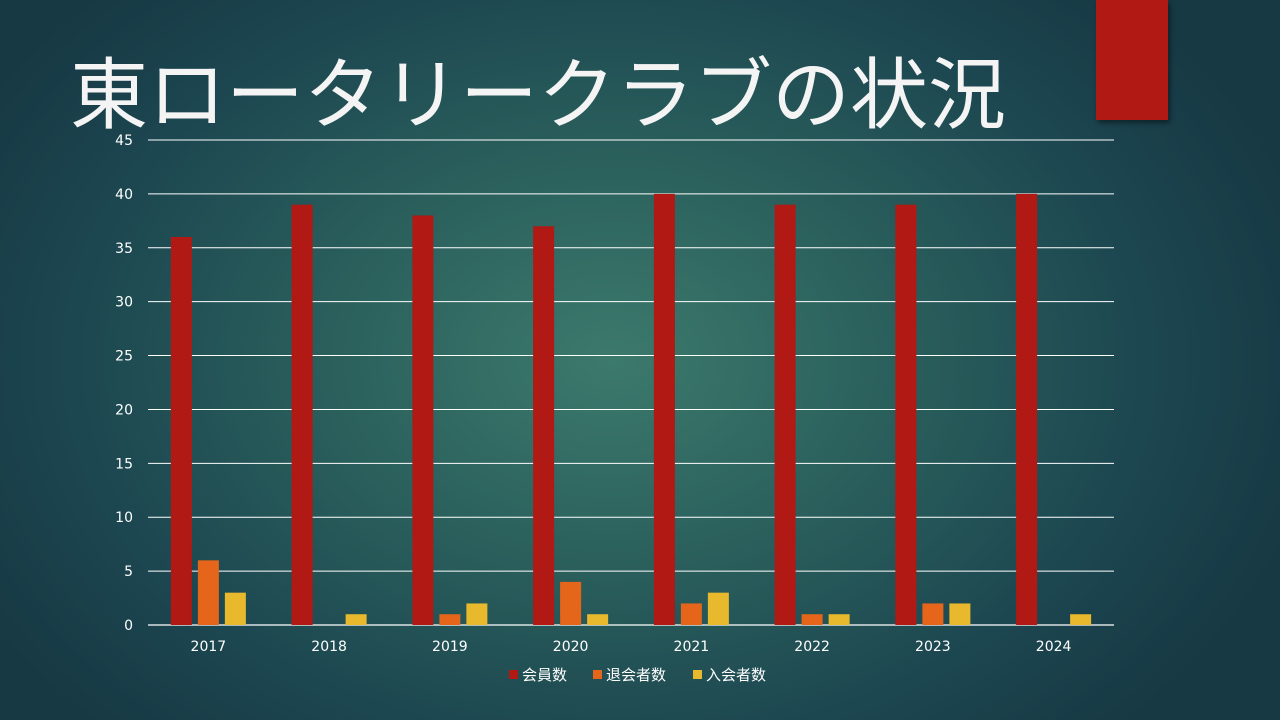 The height and width of the screenshot is (720, 1280). Describe the element at coordinates (960, 614) in the screenshot. I see `bar-3-2023` at that location.